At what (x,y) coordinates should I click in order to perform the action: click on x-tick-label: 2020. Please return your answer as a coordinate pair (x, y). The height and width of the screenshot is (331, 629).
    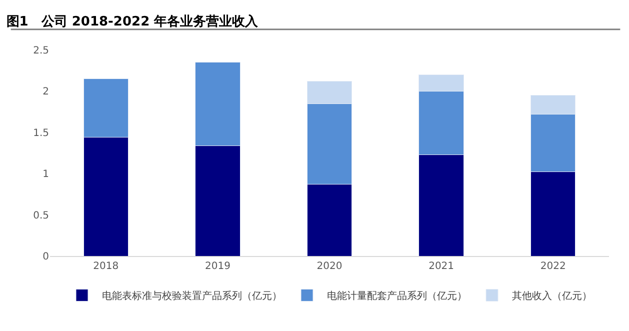
    Looking at the image, I should click on (329, 266).